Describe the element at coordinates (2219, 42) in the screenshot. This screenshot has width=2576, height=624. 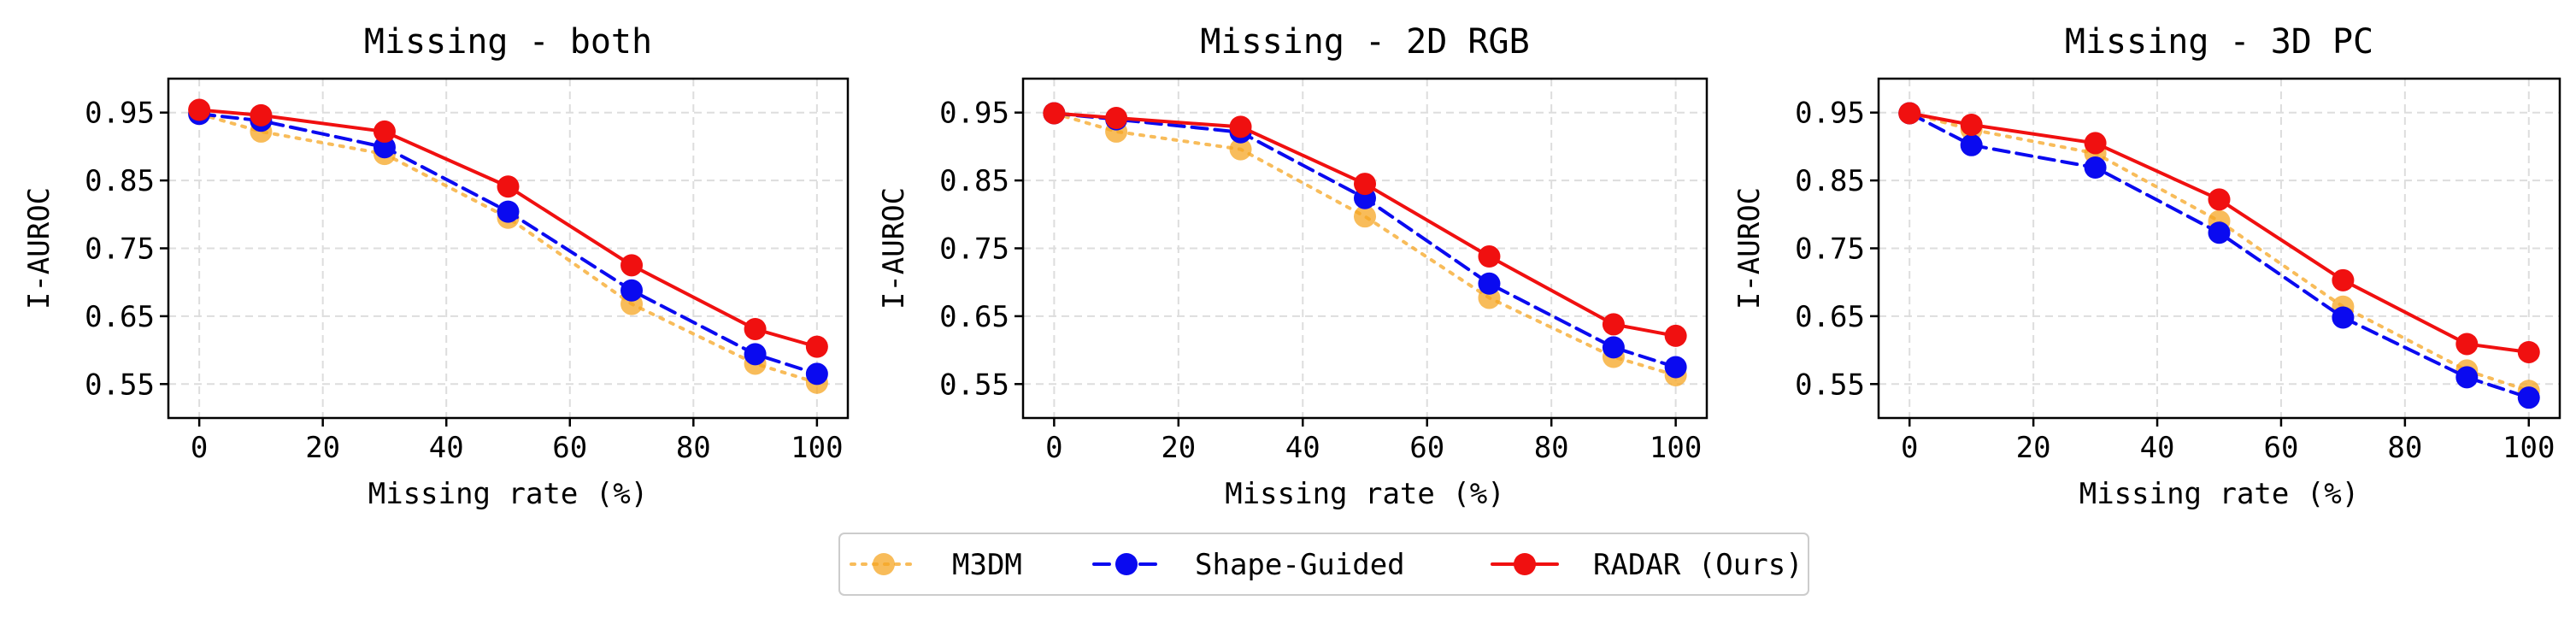
I see `chart-title: Missing - 3D PC` at that location.